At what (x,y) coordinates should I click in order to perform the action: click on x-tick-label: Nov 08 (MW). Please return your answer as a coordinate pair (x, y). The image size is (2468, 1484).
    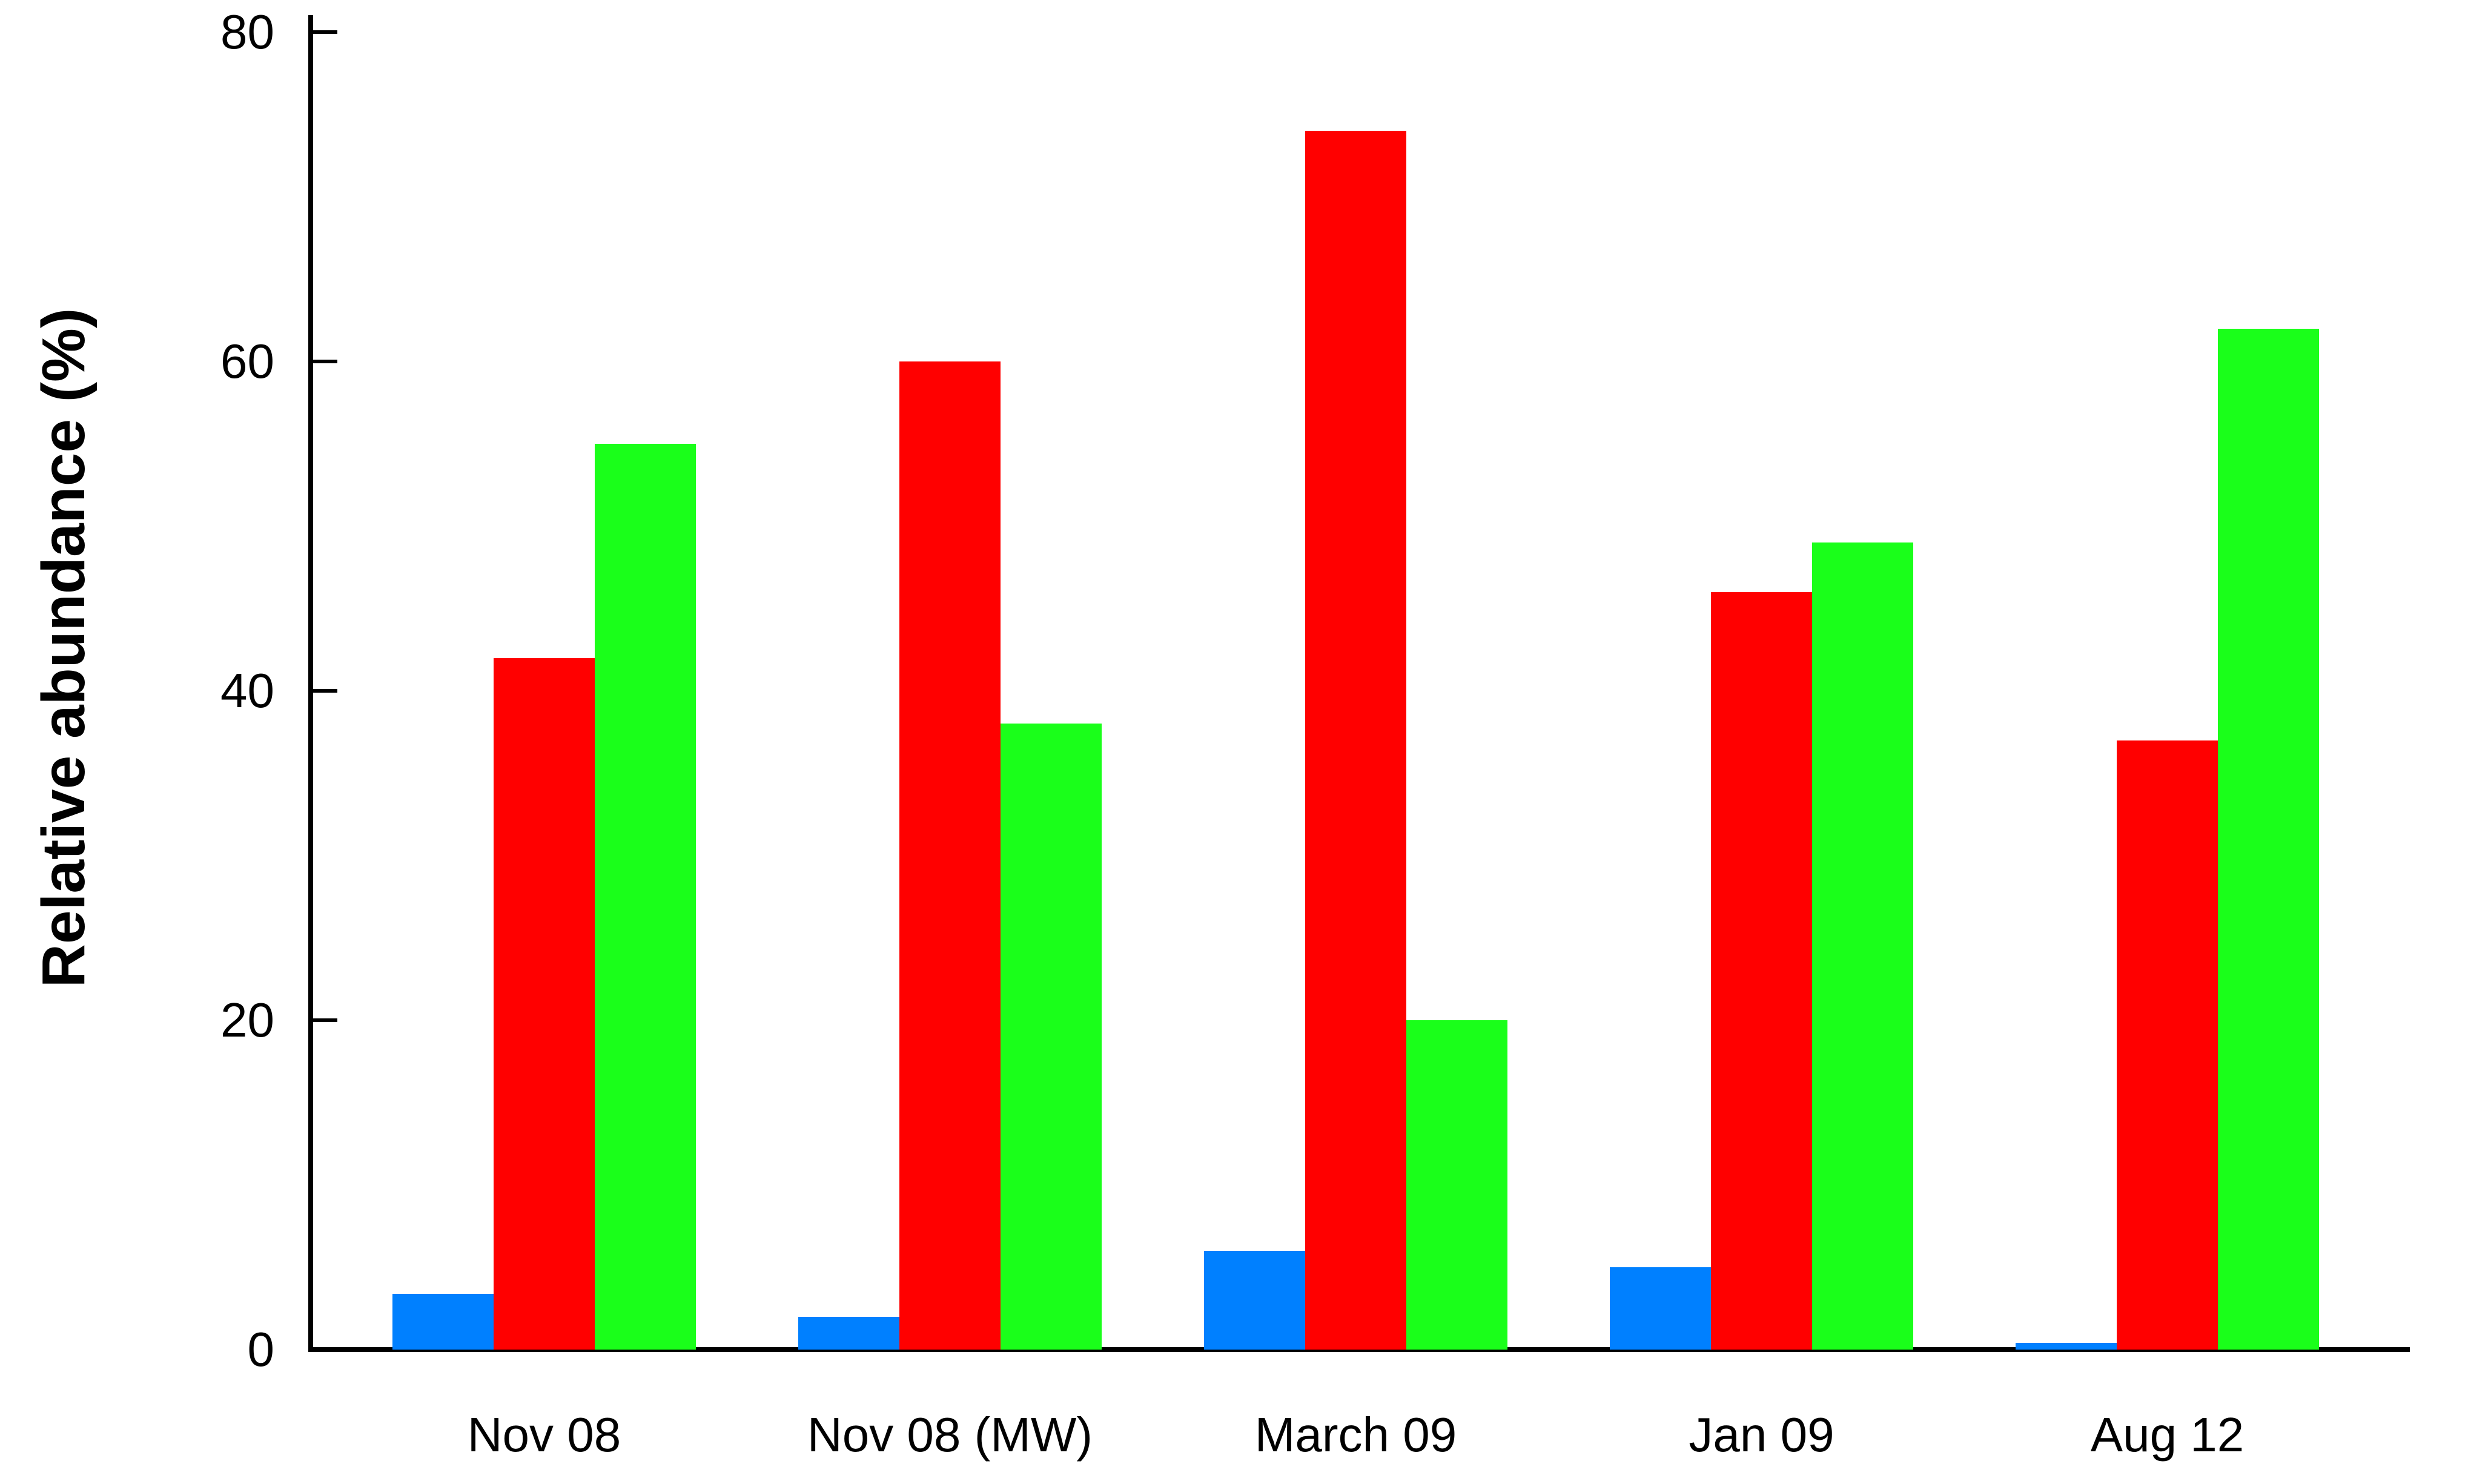
    Looking at the image, I should click on (950, 1435).